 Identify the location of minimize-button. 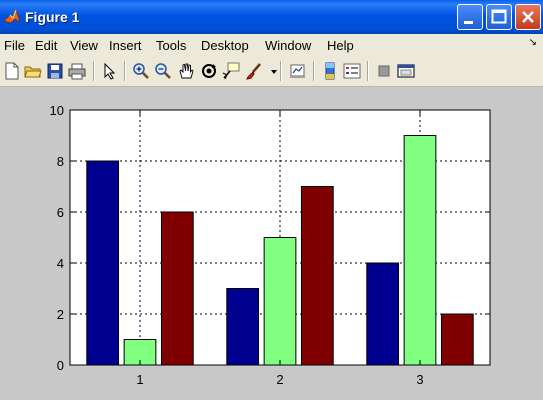
(470, 17).